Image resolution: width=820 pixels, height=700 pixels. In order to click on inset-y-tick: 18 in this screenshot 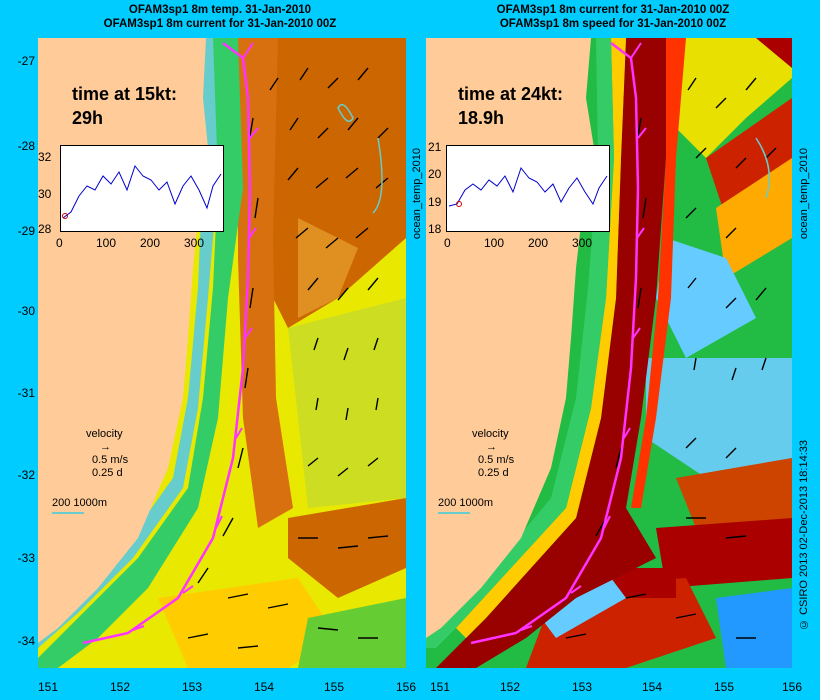, I will do `click(435, 229)`.